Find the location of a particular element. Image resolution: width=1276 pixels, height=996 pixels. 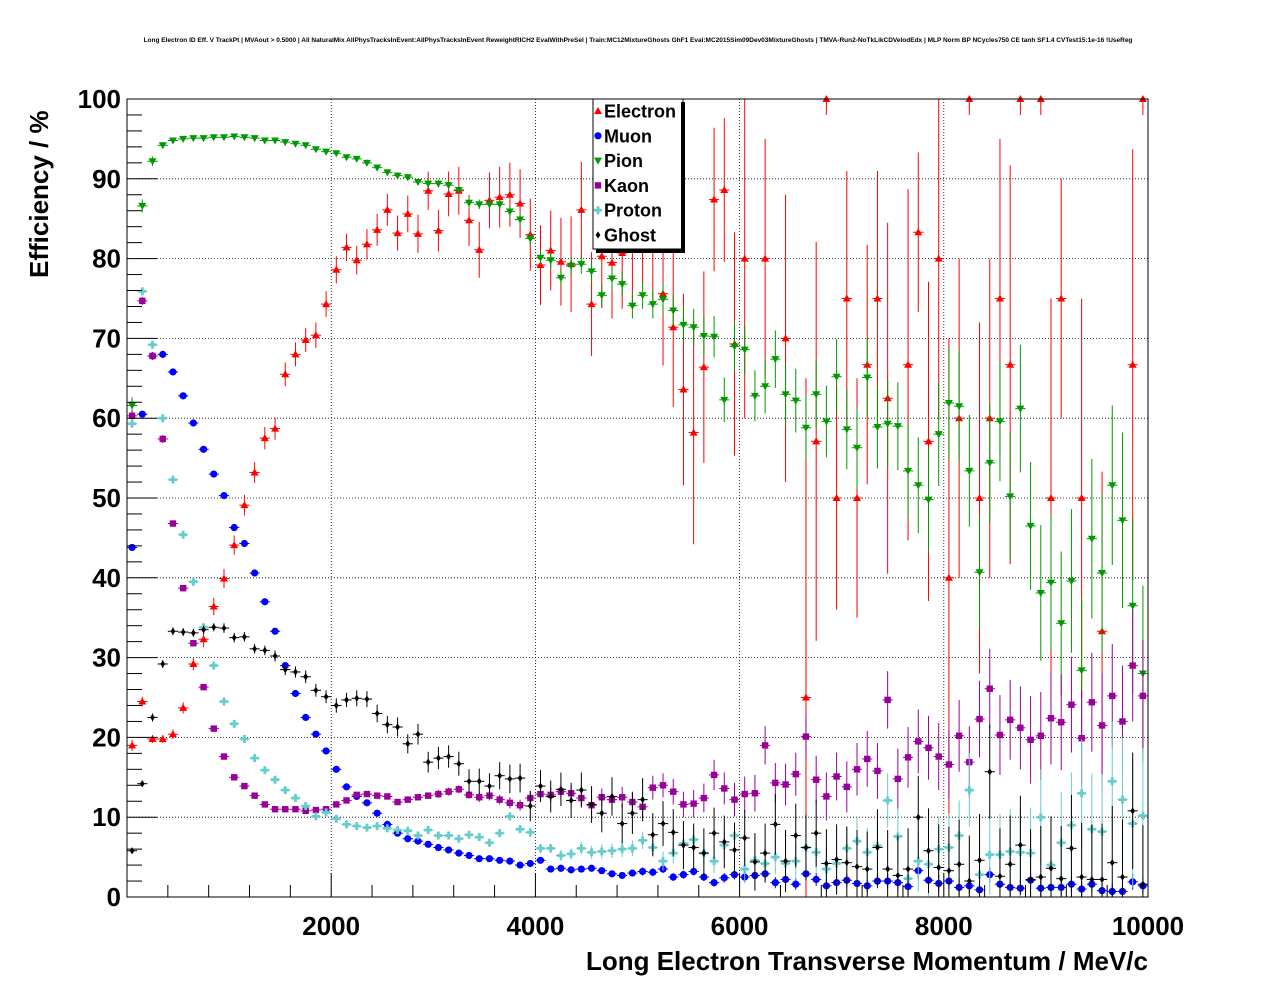

legend-marker-pion is located at coordinates (598, 161).